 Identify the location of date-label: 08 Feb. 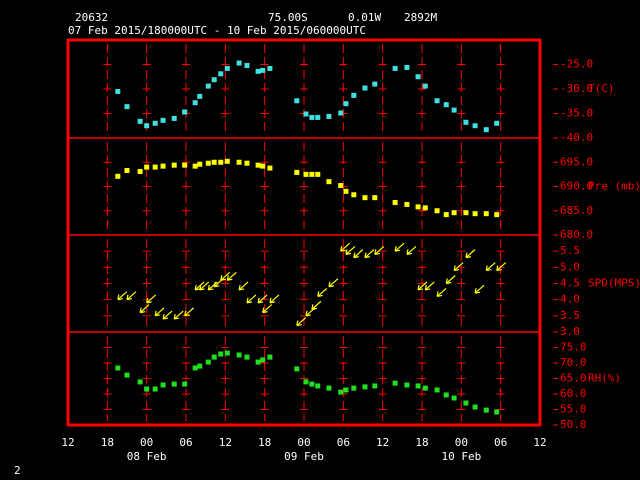
(147, 456).